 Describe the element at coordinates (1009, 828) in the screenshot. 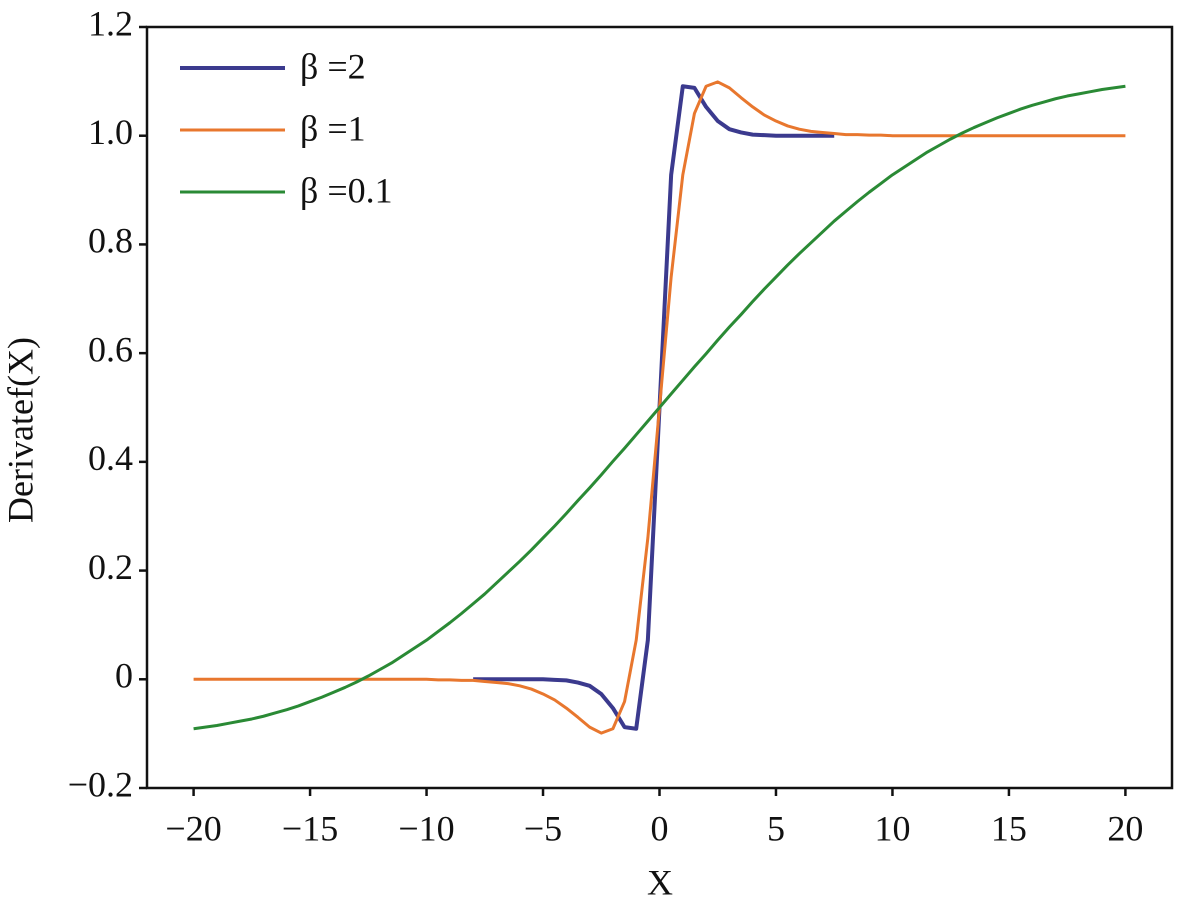

I see `x-tick-label: 15` at that location.